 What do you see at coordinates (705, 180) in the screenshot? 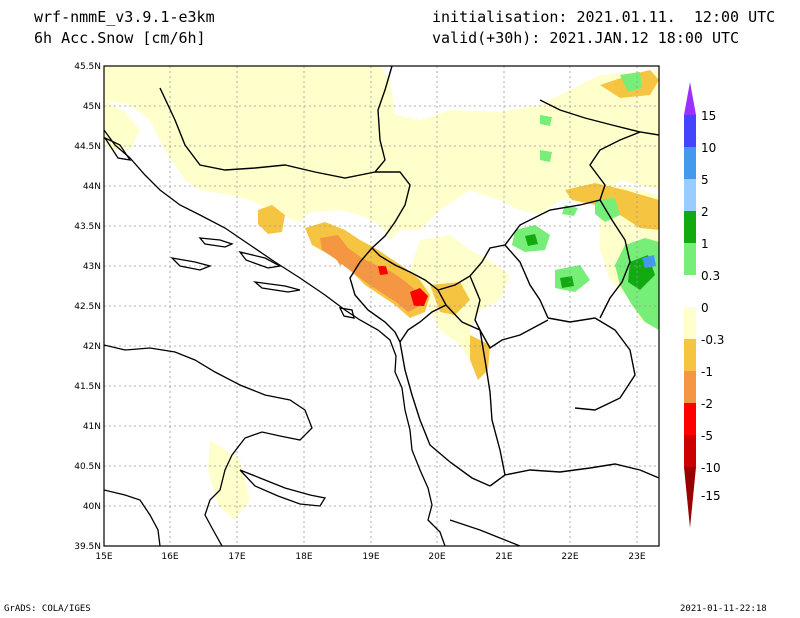
I see `colorbar-label: 5` at bounding box center [705, 180].